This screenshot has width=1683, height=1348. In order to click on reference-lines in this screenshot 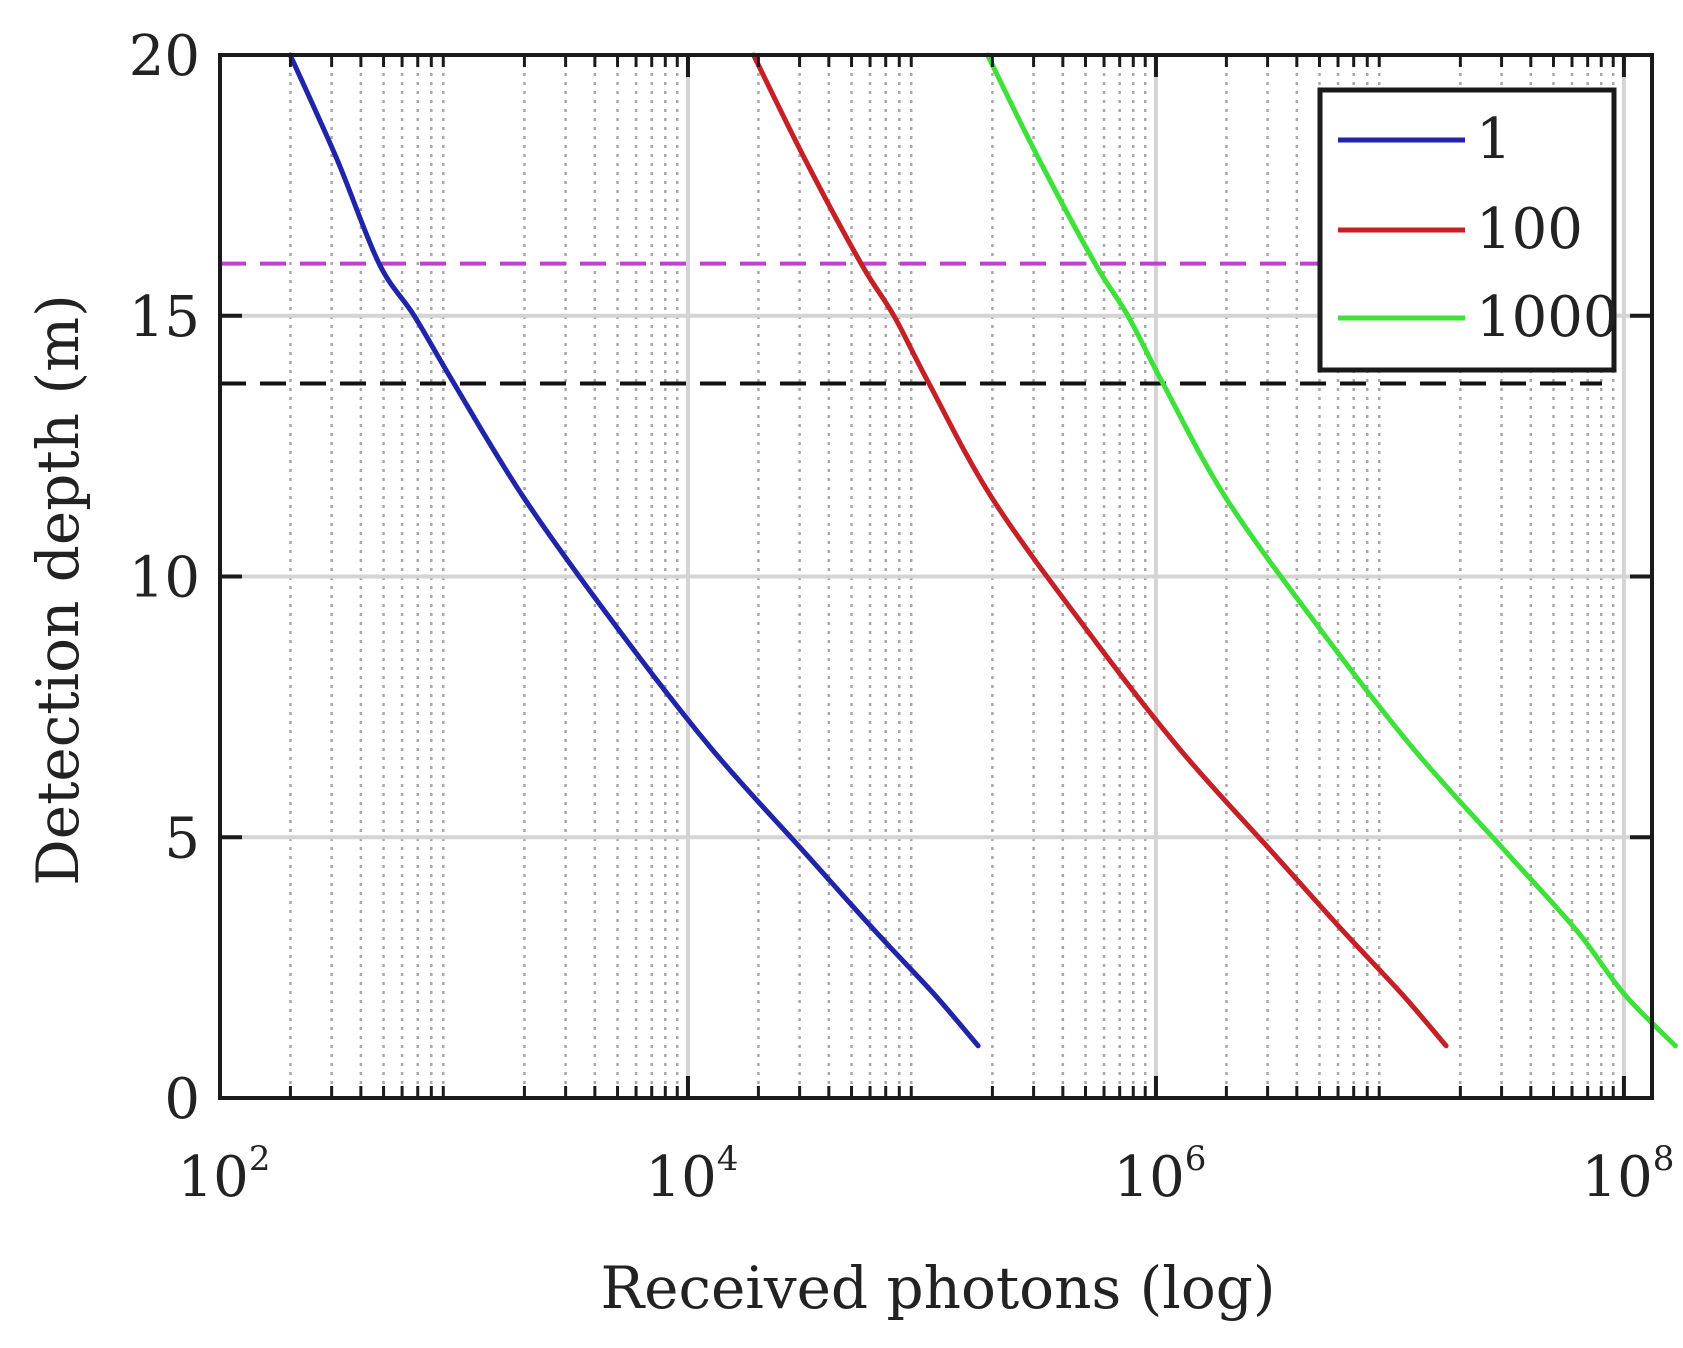, I will do `click(911, 323)`.